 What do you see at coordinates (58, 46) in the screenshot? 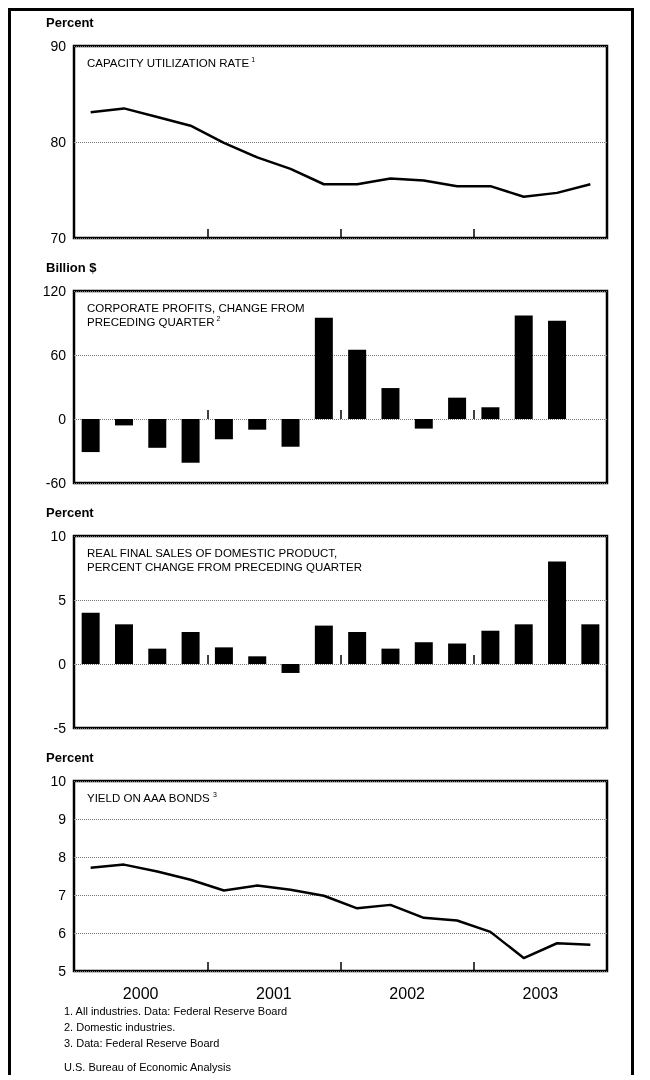
I see `y-tick-label: 90` at bounding box center [58, 46].